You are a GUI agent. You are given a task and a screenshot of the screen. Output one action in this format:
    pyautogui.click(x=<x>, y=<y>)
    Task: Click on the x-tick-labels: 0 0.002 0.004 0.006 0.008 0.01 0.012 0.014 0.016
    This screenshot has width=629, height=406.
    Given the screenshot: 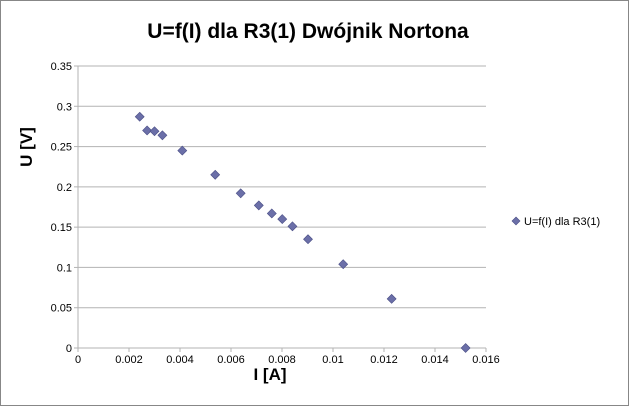 What is the action you would take?
    pyautogui.click(x=287, y=360)
    